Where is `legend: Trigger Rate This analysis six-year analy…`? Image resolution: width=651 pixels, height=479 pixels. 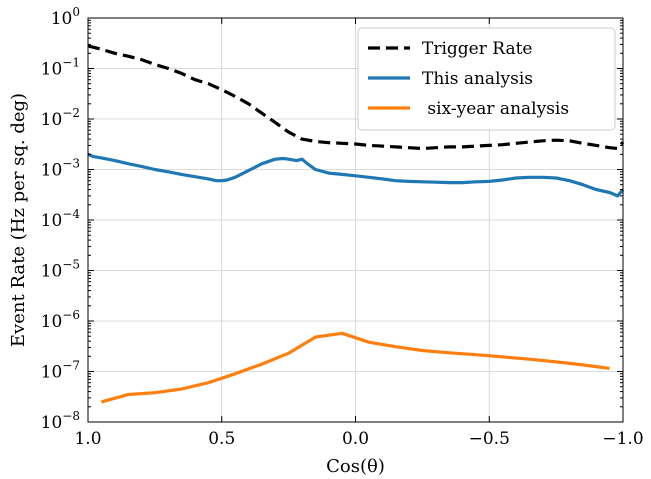
legend: Trigger Rate This analysis six-year analy… is located at coordinates (486, 79).